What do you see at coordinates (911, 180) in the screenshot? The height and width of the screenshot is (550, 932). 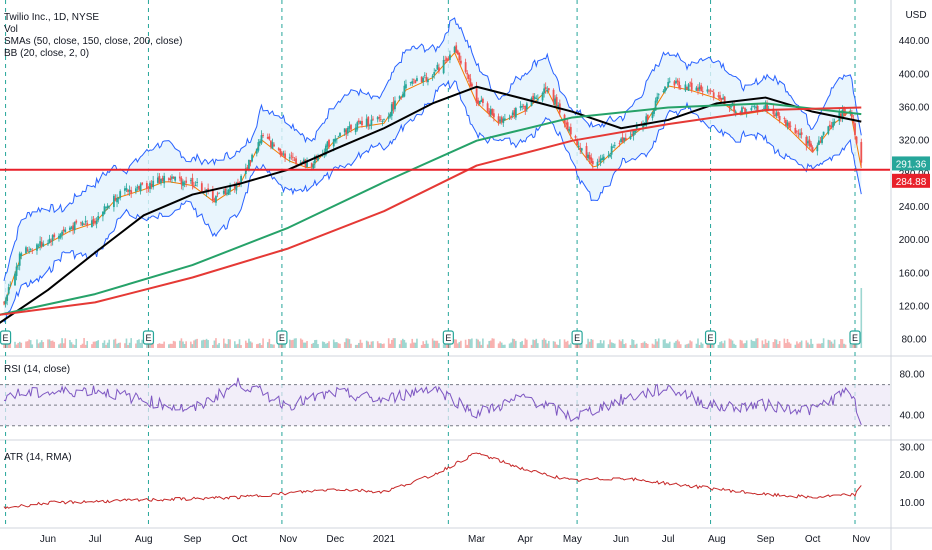 I see `support-badge: 284.88` at bounding box center [911, 180].